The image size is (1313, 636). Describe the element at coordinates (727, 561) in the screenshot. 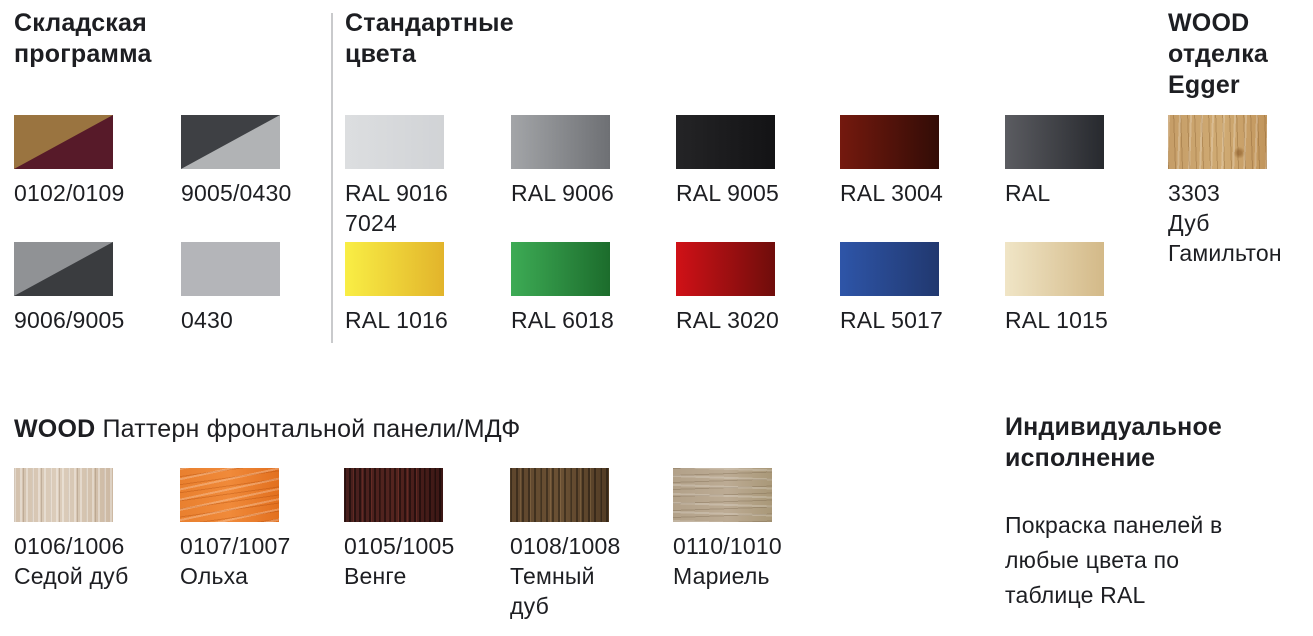

I see `swatch-code: 0110/1010 Мариель` at that location.